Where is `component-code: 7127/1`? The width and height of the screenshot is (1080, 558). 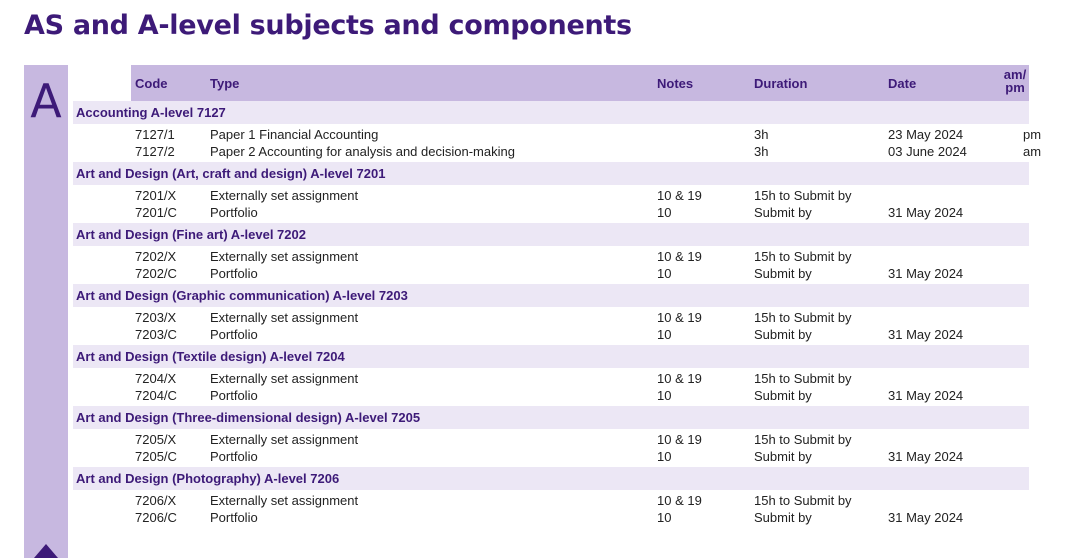 component-code: 7127/1 is located at coordinates (155, 134).